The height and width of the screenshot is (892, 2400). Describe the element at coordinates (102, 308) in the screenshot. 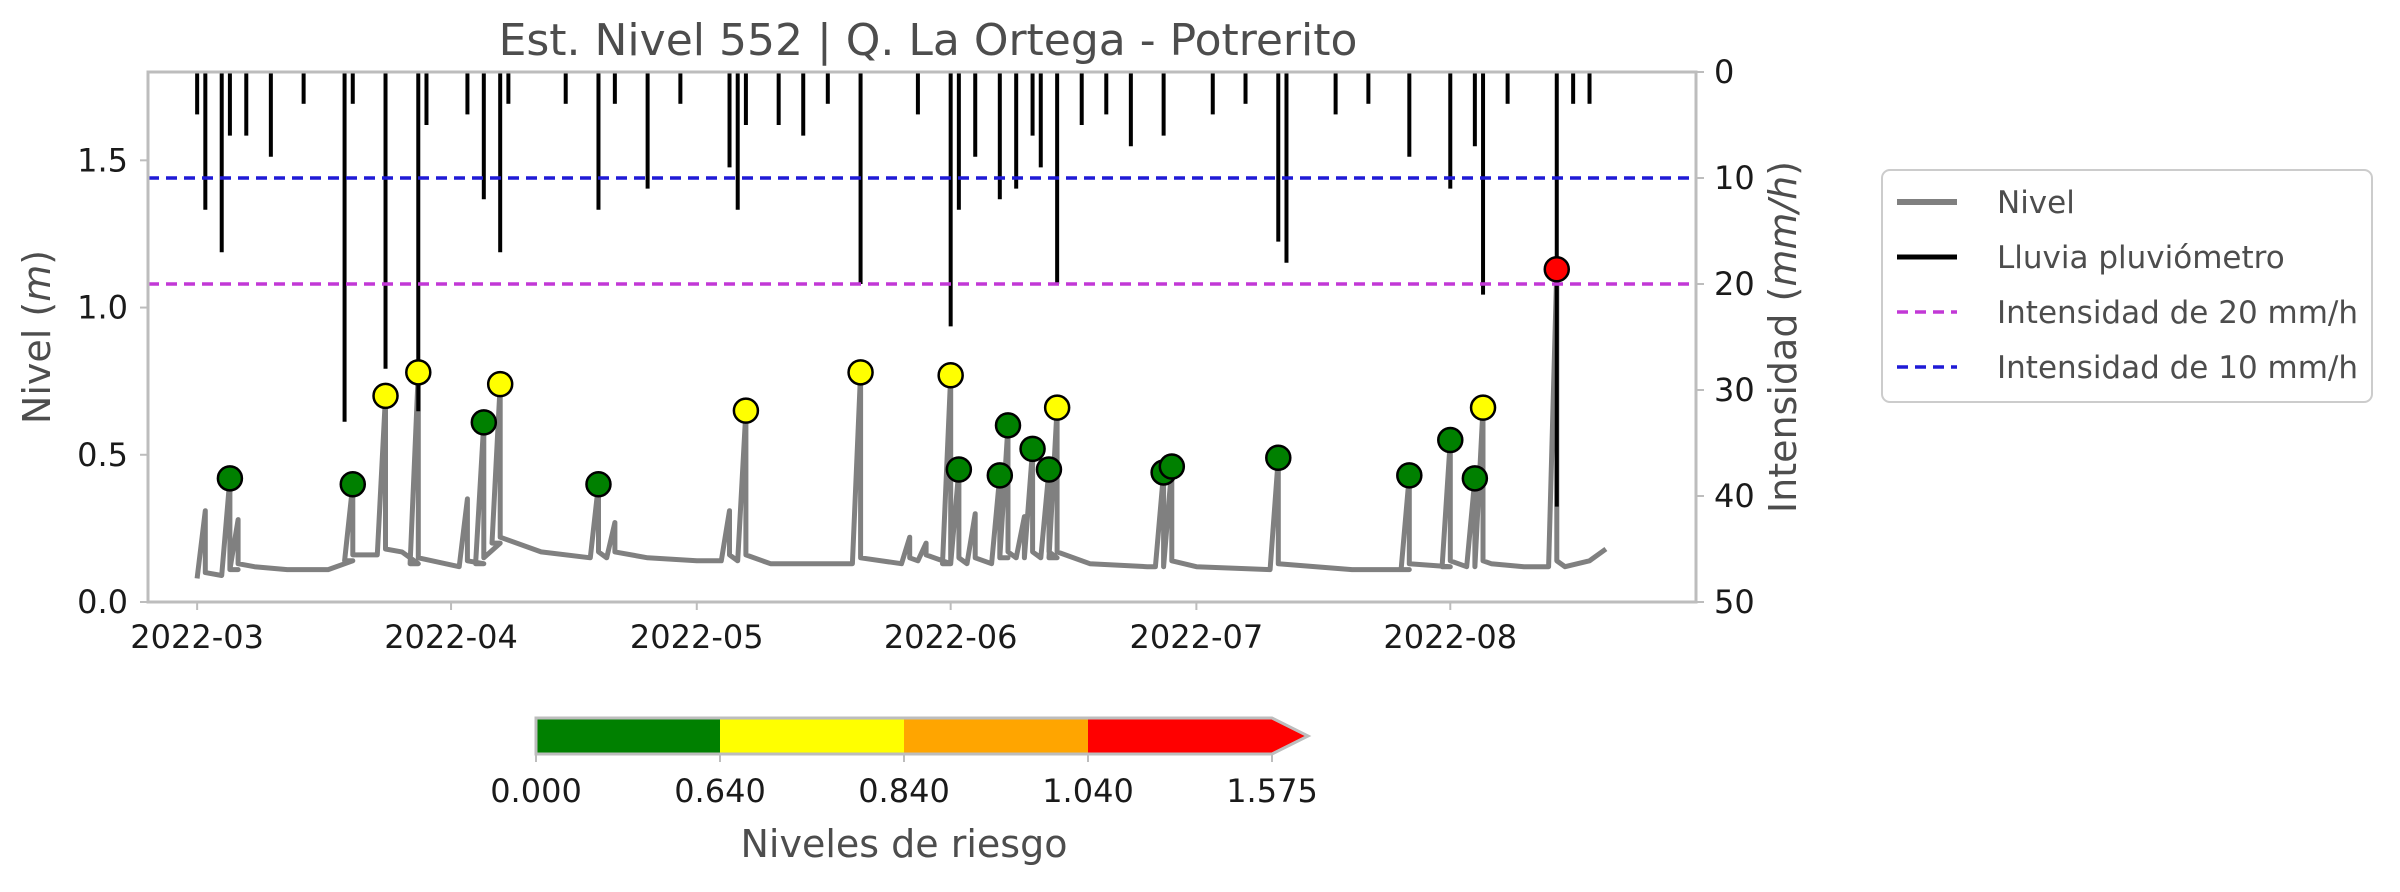

I see `y-left-tick-label: 1.0` at that location.